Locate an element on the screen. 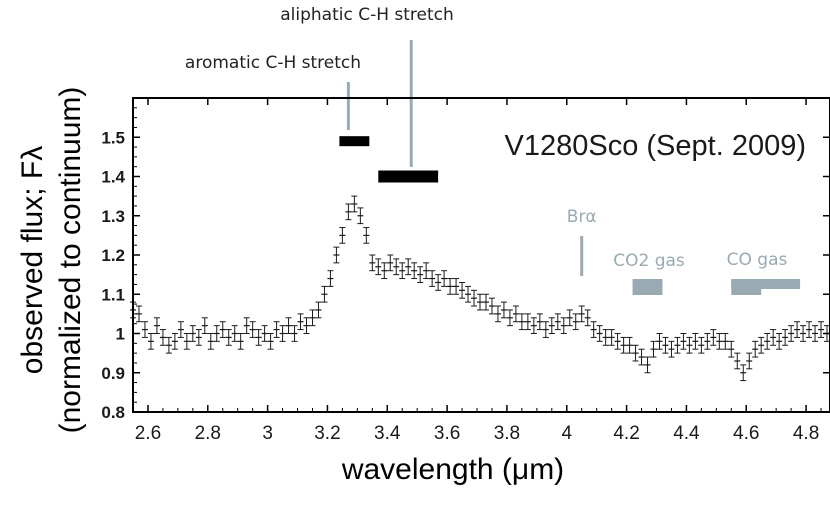 Image resolution: width=830 pixels, height=513 pixels. co-gas-bar is located at coordinates (766, 284).